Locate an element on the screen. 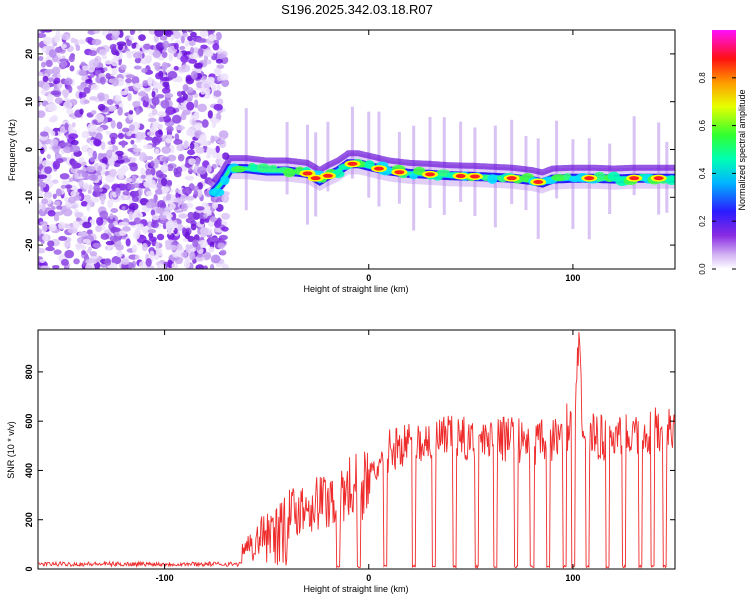 Image resolution: width=750 pixels, height=605 pixels. spectrogram-y-tick-label: 0 is located at coordinates (29, 149).